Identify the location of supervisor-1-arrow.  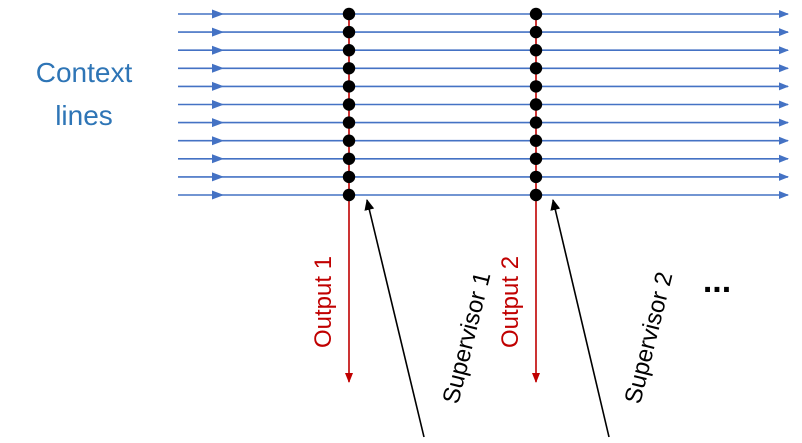
(394, 318).